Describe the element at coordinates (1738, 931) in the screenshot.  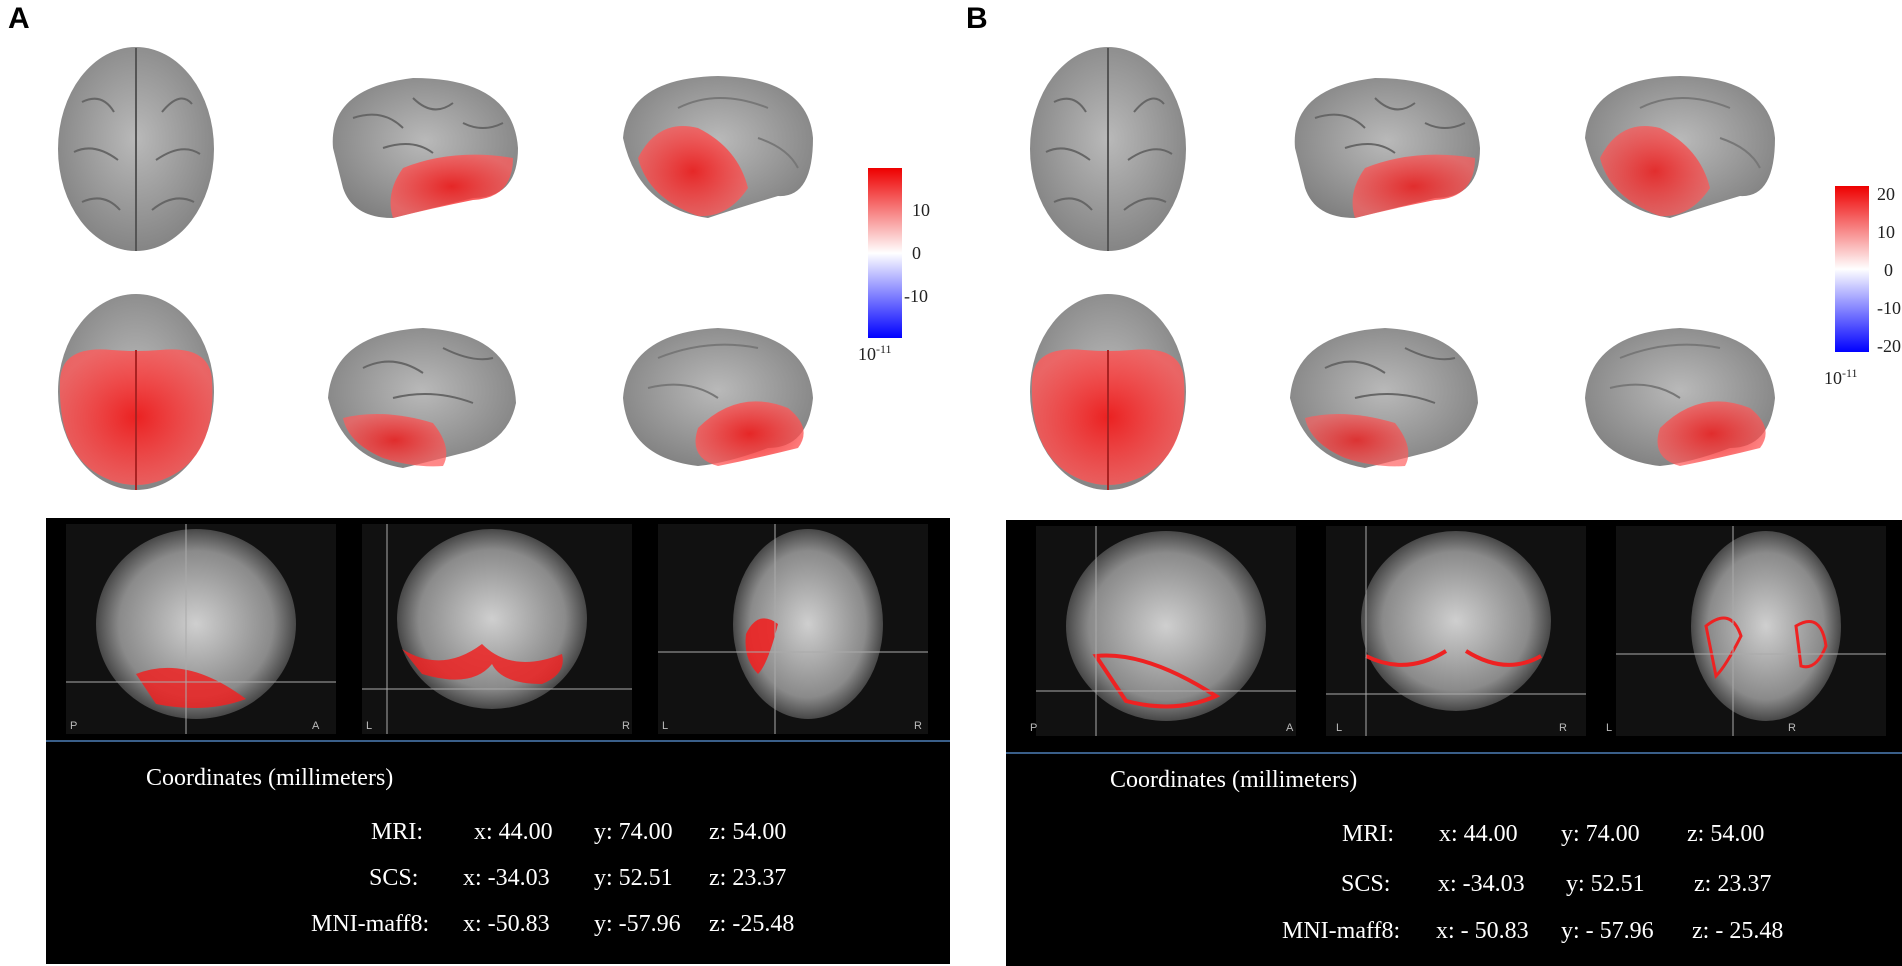
I see `coord-z: z: - 25.48` at that location.